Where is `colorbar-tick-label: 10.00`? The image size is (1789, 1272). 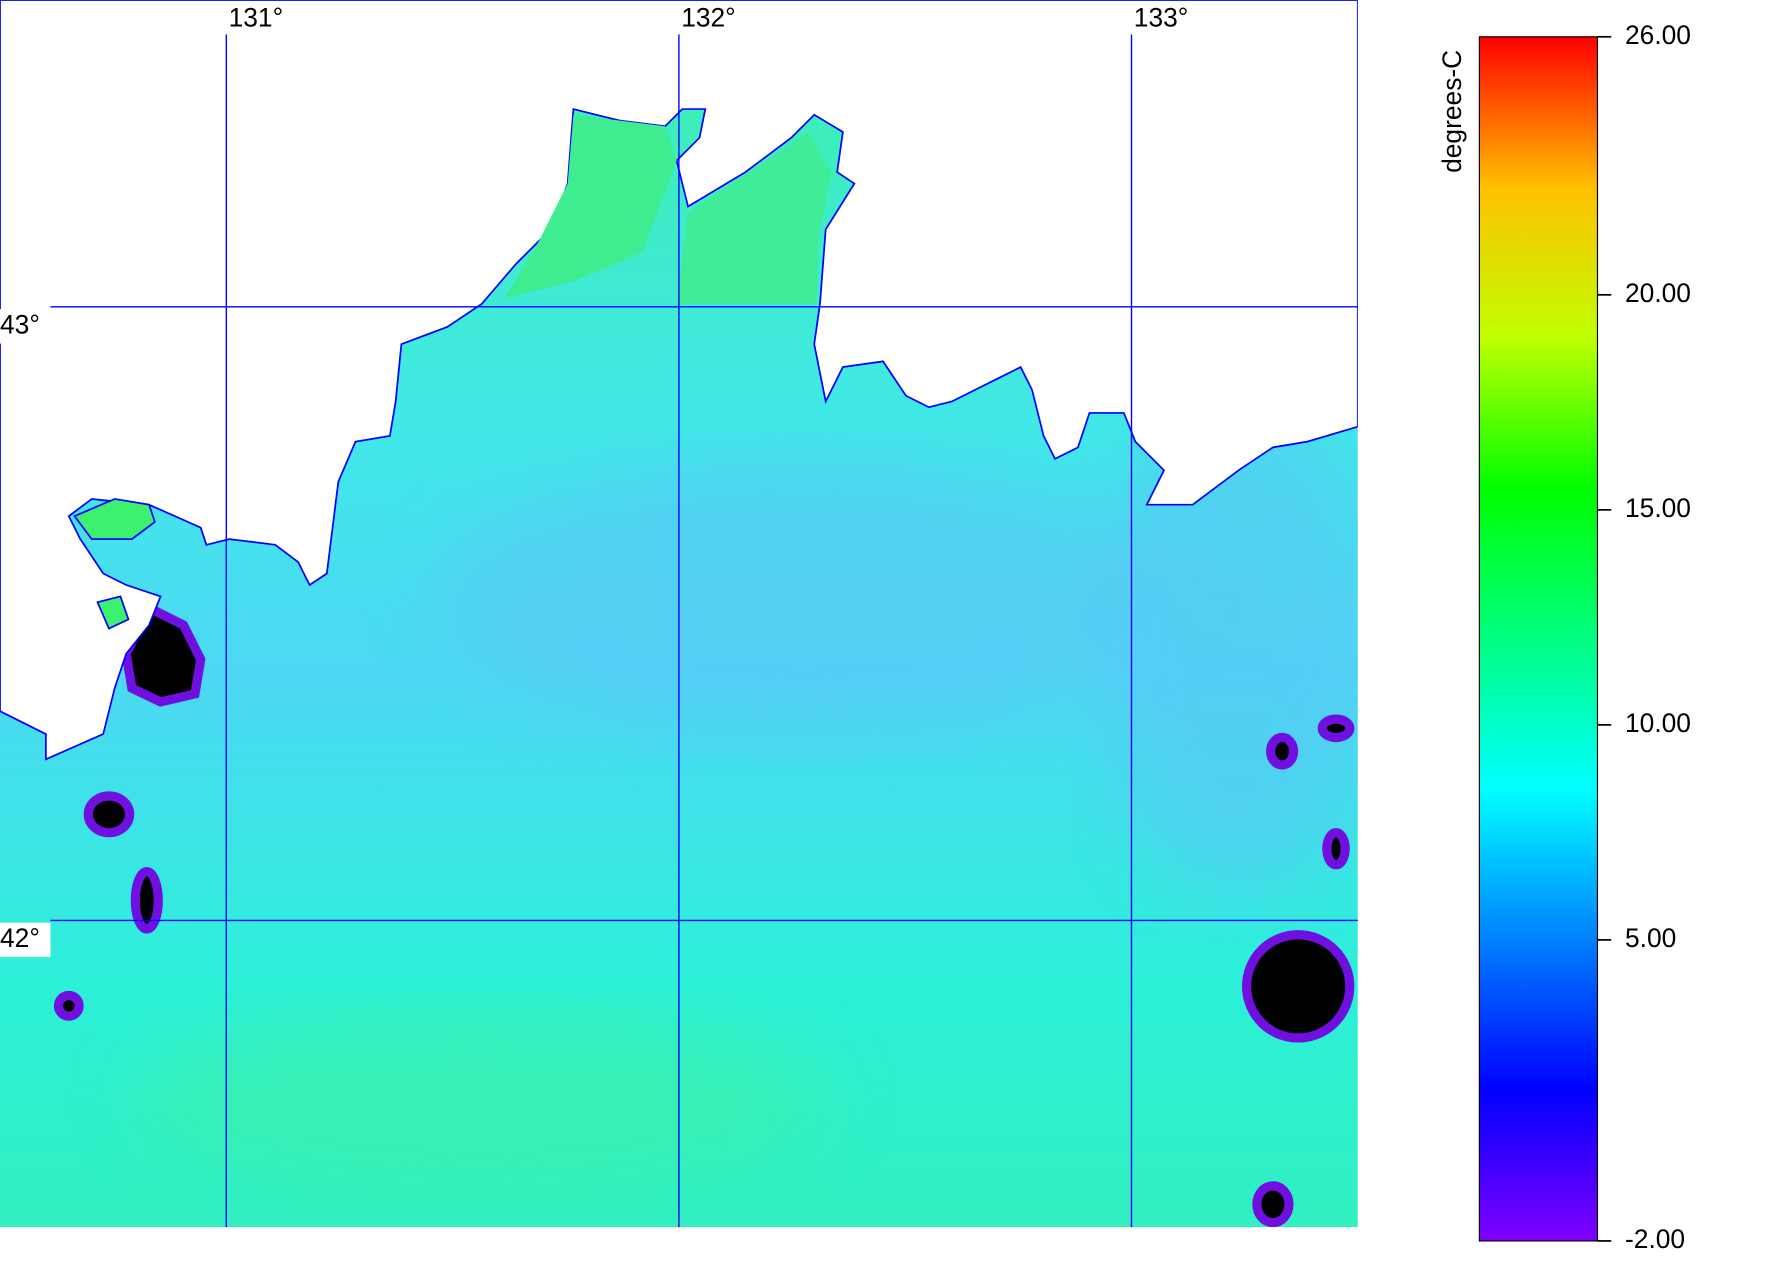 colorbar-tick-label: 10.00 is located at coordinates (1658, 723).